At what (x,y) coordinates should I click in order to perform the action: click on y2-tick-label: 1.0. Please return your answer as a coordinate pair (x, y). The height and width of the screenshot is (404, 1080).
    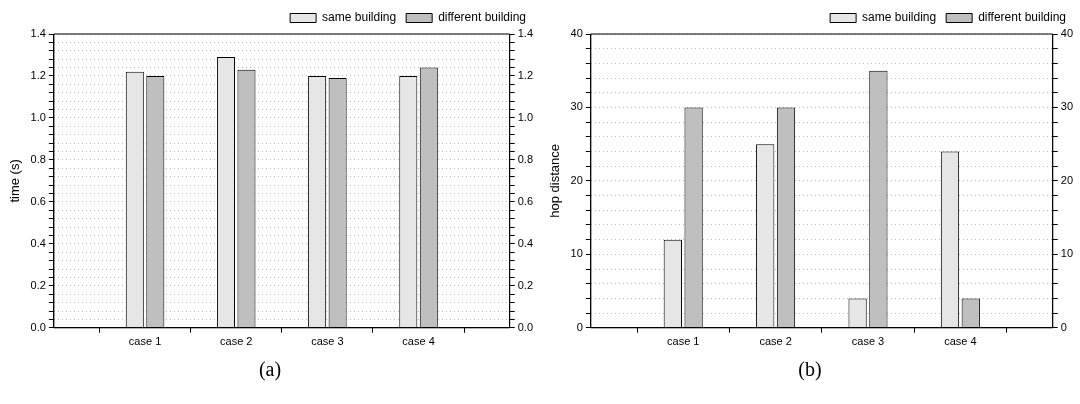
    Looking at the image, I should click on (525, 116).